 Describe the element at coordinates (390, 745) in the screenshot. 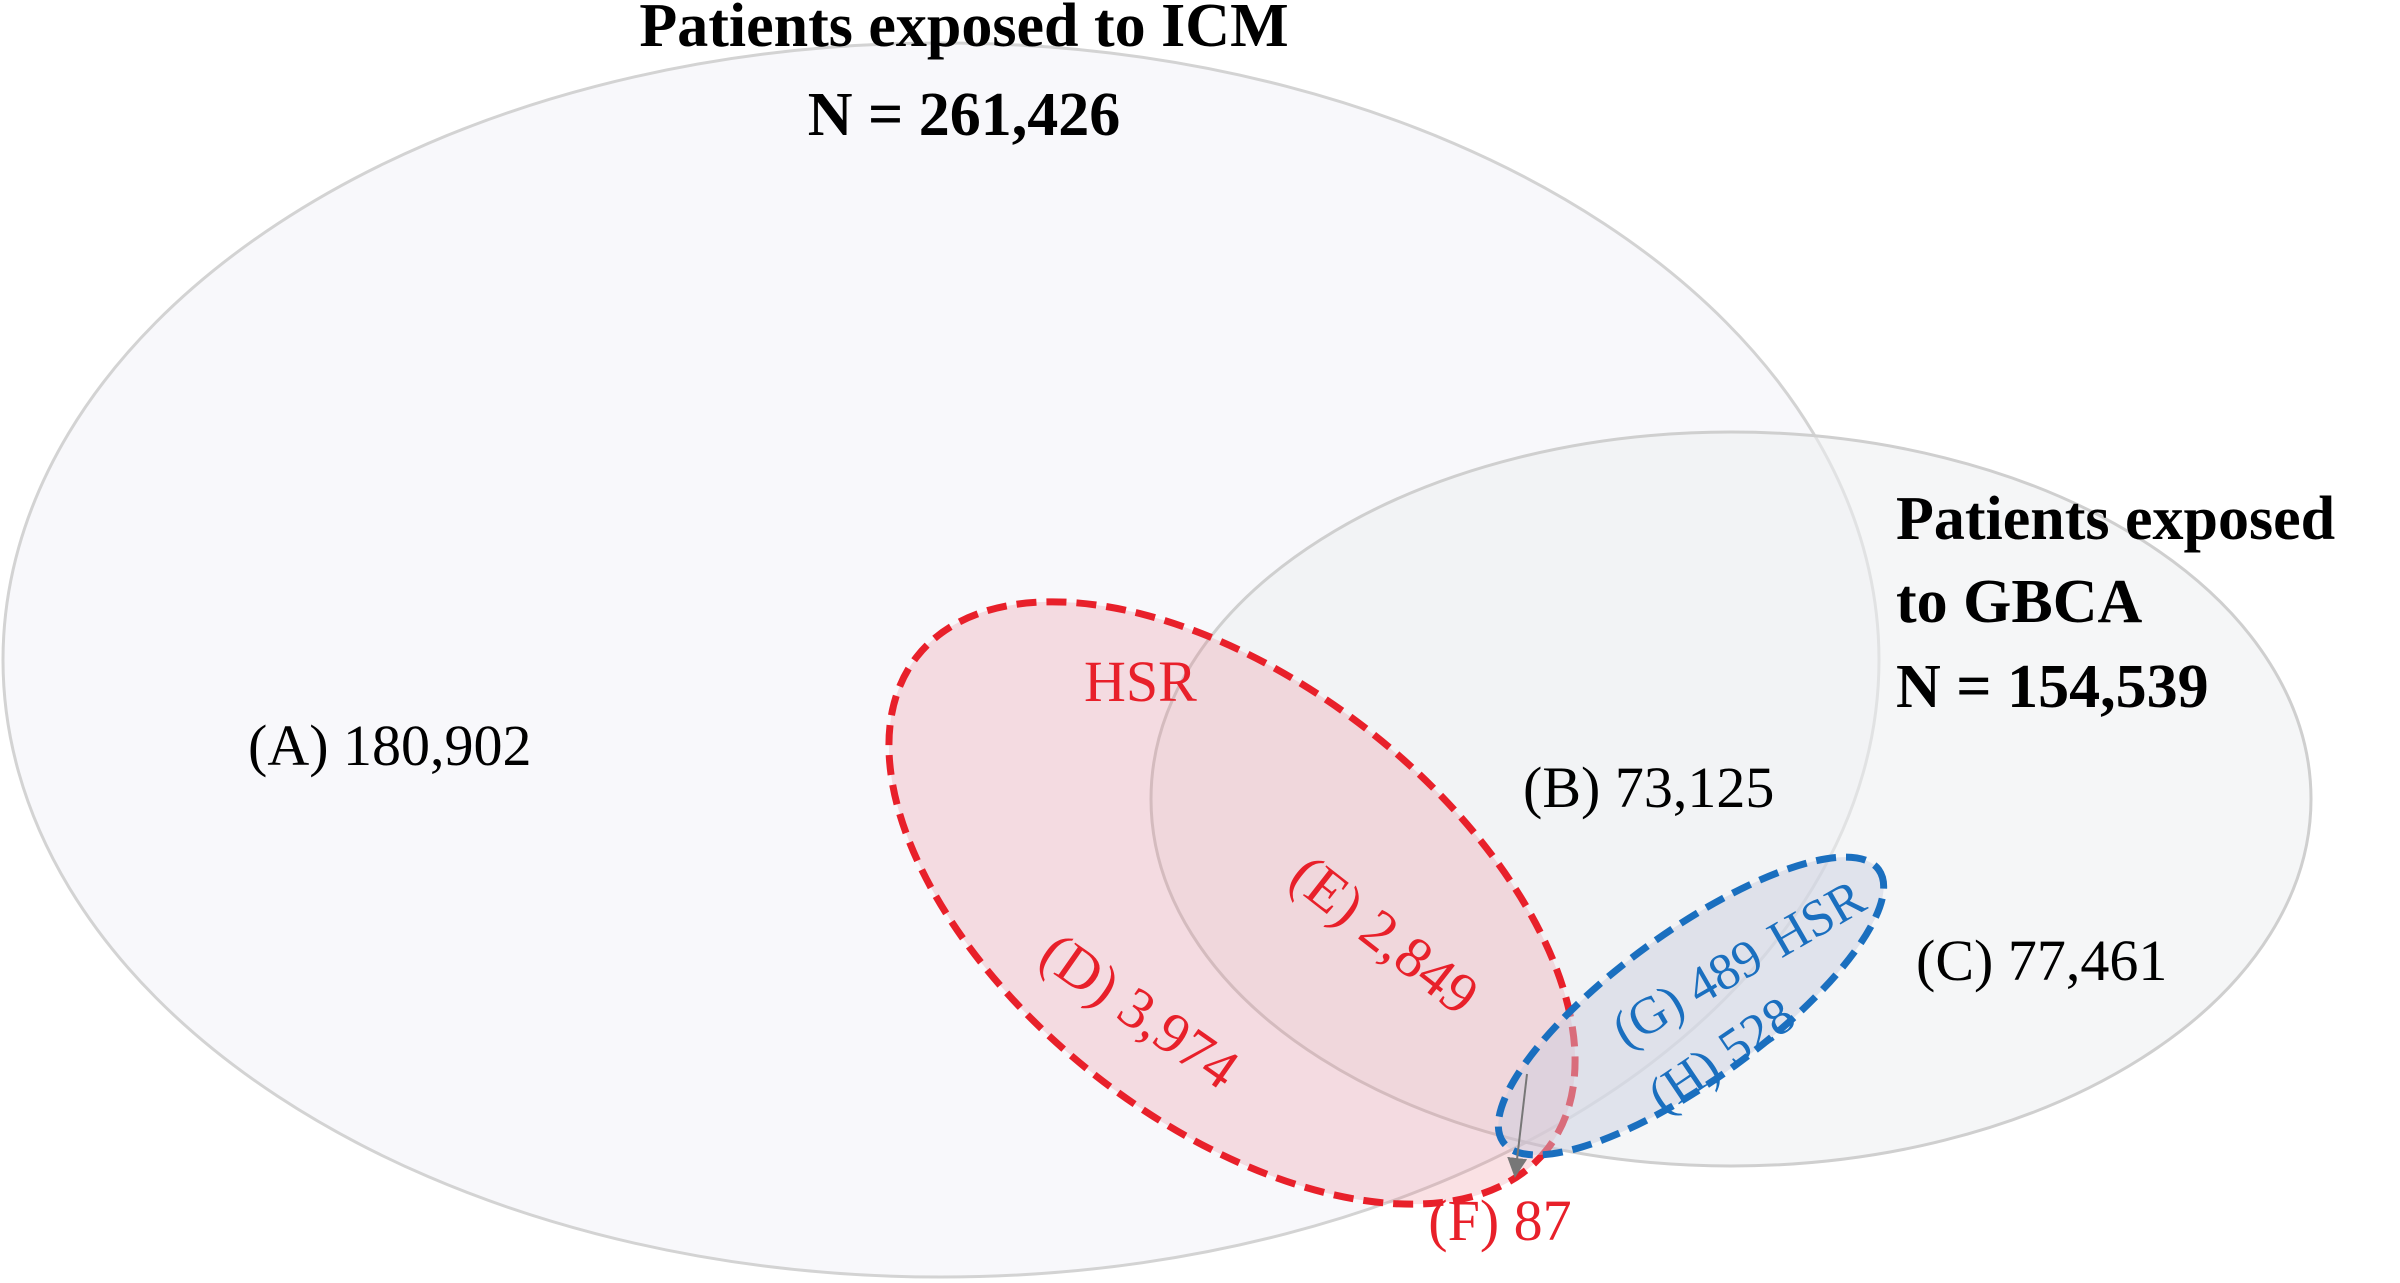

I see `region-a-label: (A) 180,902` at that location.